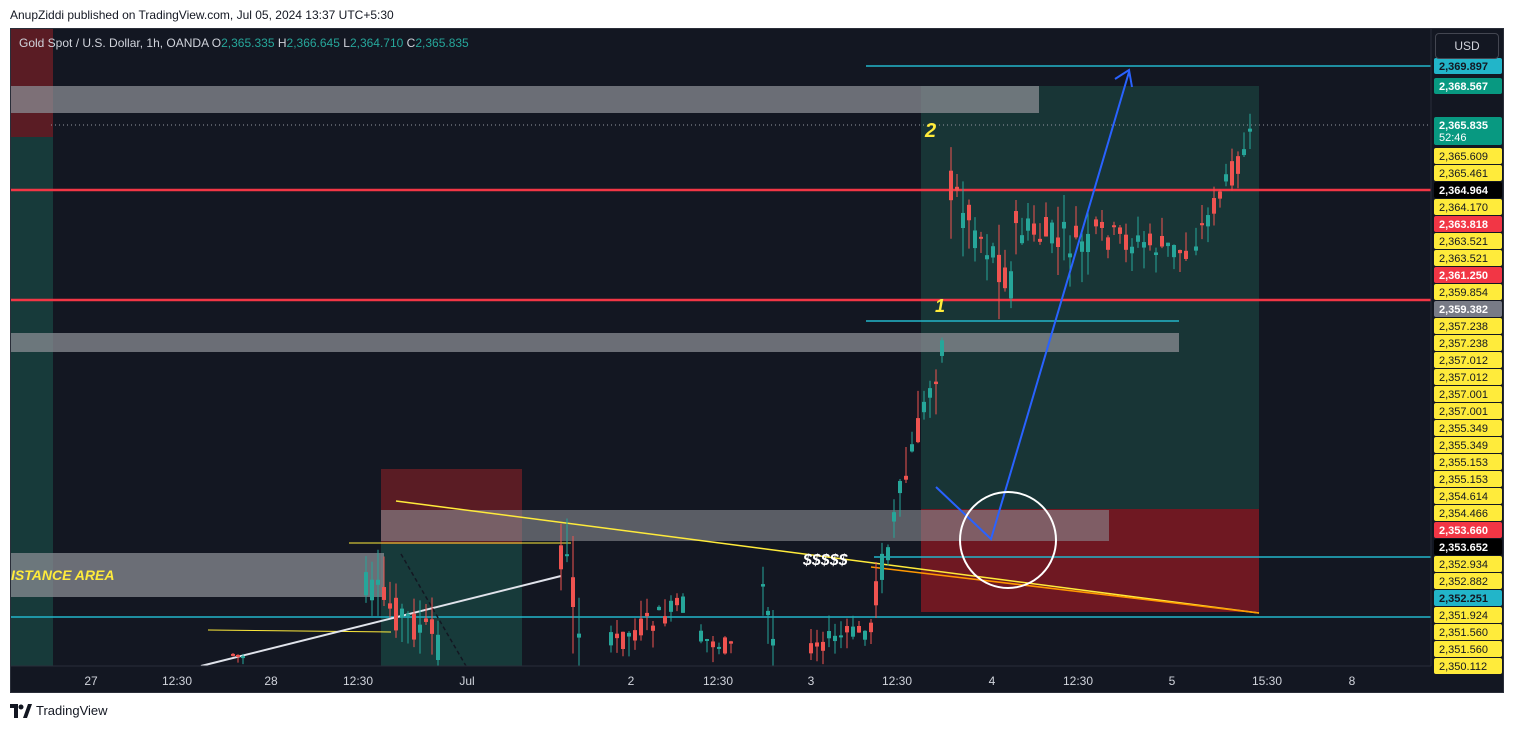  Describe the element at coordinates (114, 43) in the screenshot. I see `symbol-label: Gold Spot / U.S. Dollar, 1h, OANDA` at that location.